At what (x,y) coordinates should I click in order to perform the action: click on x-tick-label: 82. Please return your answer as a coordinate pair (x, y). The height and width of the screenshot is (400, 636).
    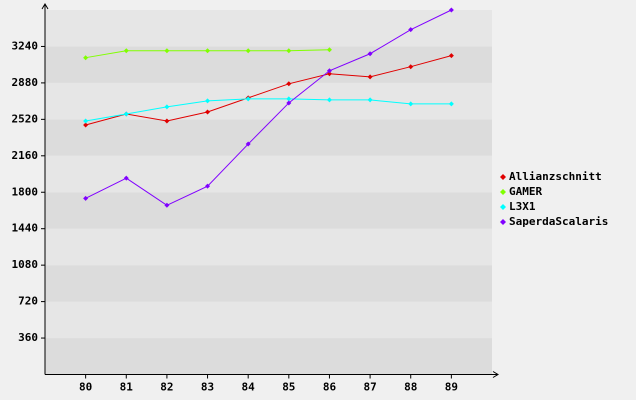
    Looking at the image, I should click on (166, 387).